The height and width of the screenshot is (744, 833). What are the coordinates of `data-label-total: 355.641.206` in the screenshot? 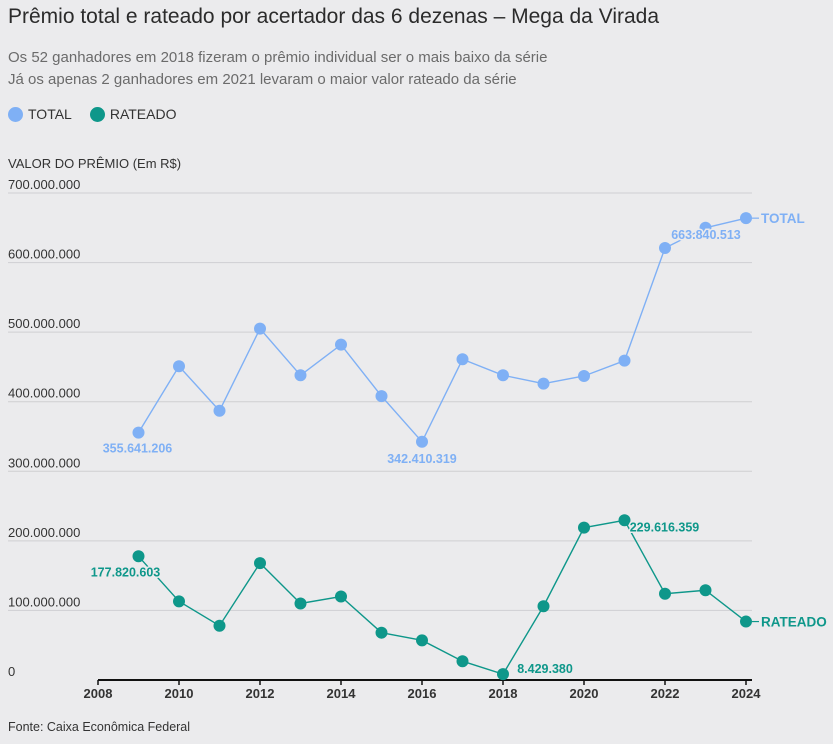 It's located at (138, 449).